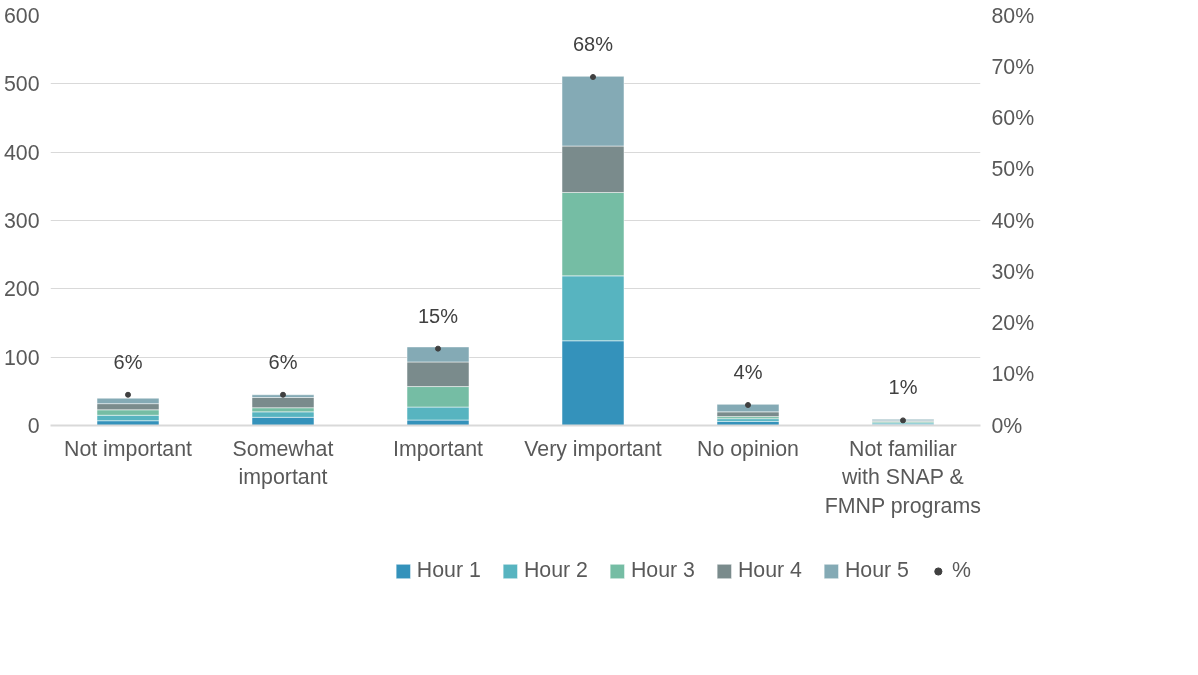  I want to click on legend-label: Hour 1, so click(448, 570).